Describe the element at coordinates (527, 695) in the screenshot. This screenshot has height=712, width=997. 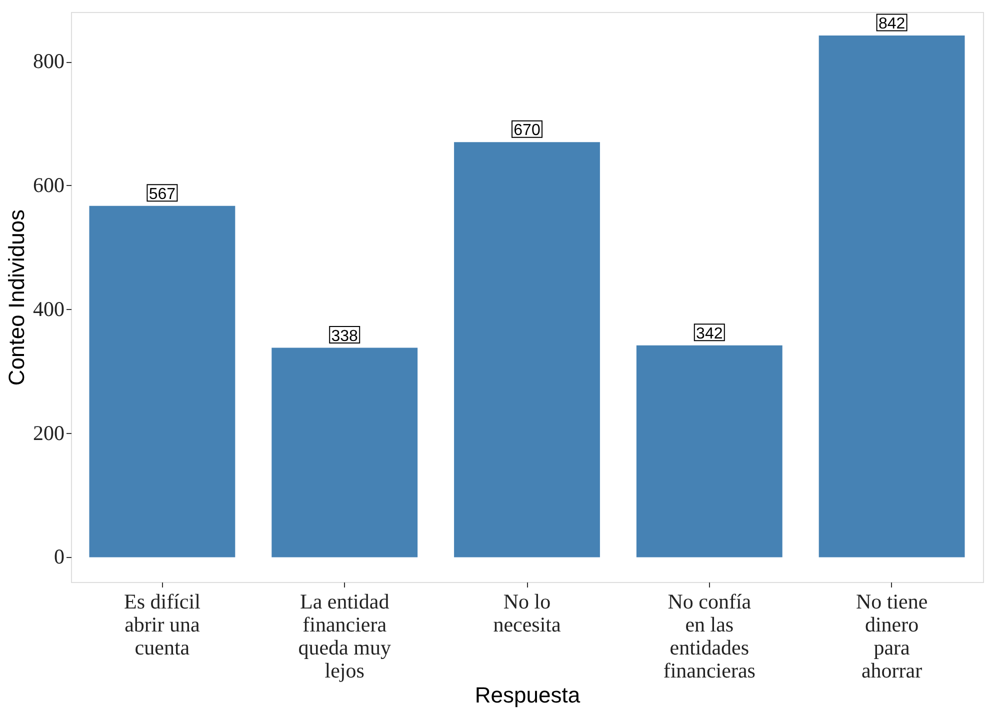
I see `x-axis-title: Respuesta` at that location.